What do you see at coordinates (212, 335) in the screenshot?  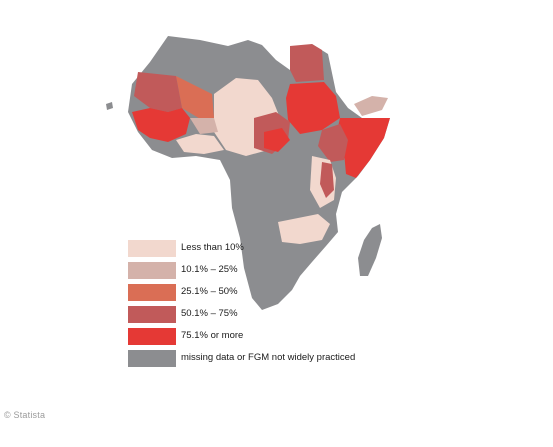 I see `legend-label: 75.1% or more` at bounding box center [212, 335].